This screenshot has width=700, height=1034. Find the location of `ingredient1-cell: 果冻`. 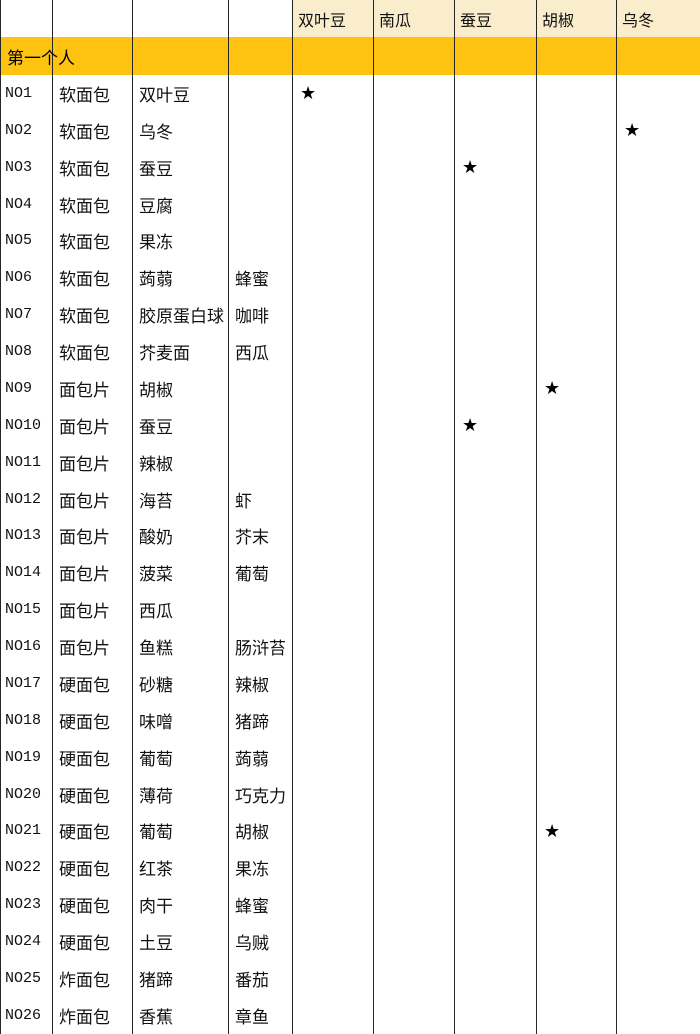

ingredient1-cell: 果冻 is located at coordinates (181, 241).